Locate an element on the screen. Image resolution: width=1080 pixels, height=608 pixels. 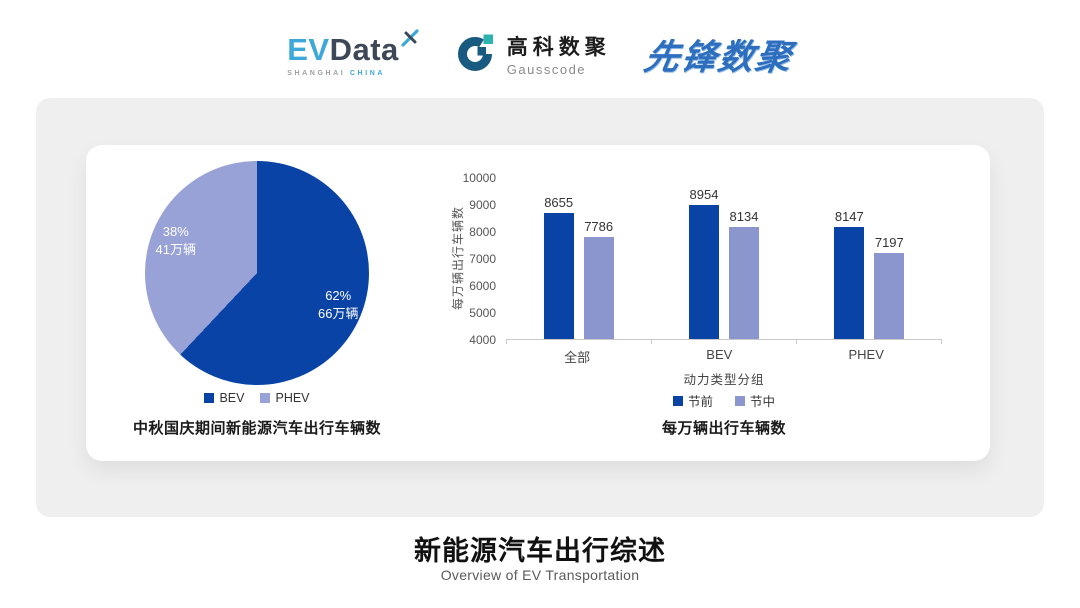
y-axis-tick-label: 10000 is located at coordinates (479, 178).